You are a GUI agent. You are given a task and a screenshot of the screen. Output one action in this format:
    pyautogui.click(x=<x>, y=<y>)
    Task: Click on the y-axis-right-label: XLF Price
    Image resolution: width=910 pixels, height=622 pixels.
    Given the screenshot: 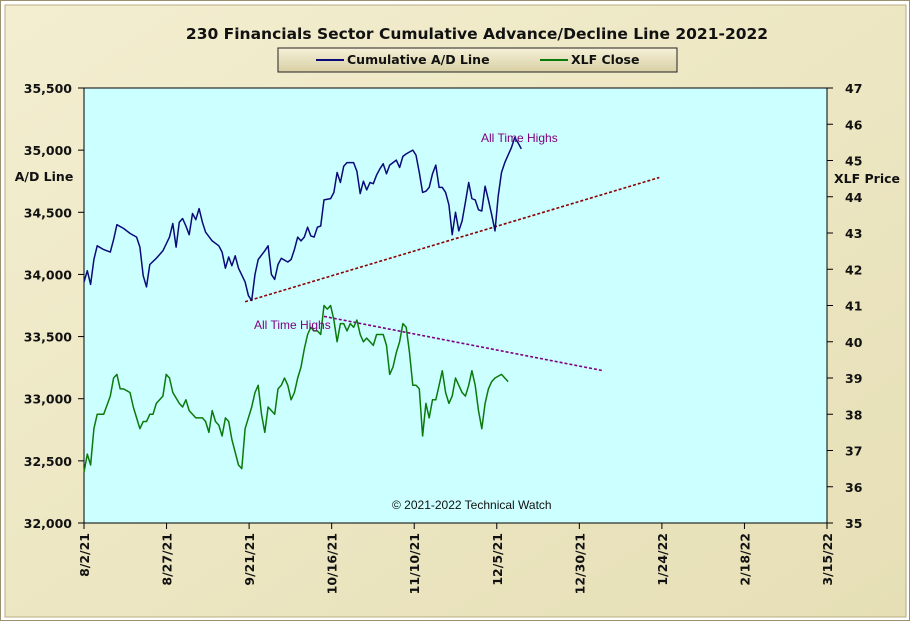 What is the action you would take?
    pyautogui.click(x=867, y=178)
    